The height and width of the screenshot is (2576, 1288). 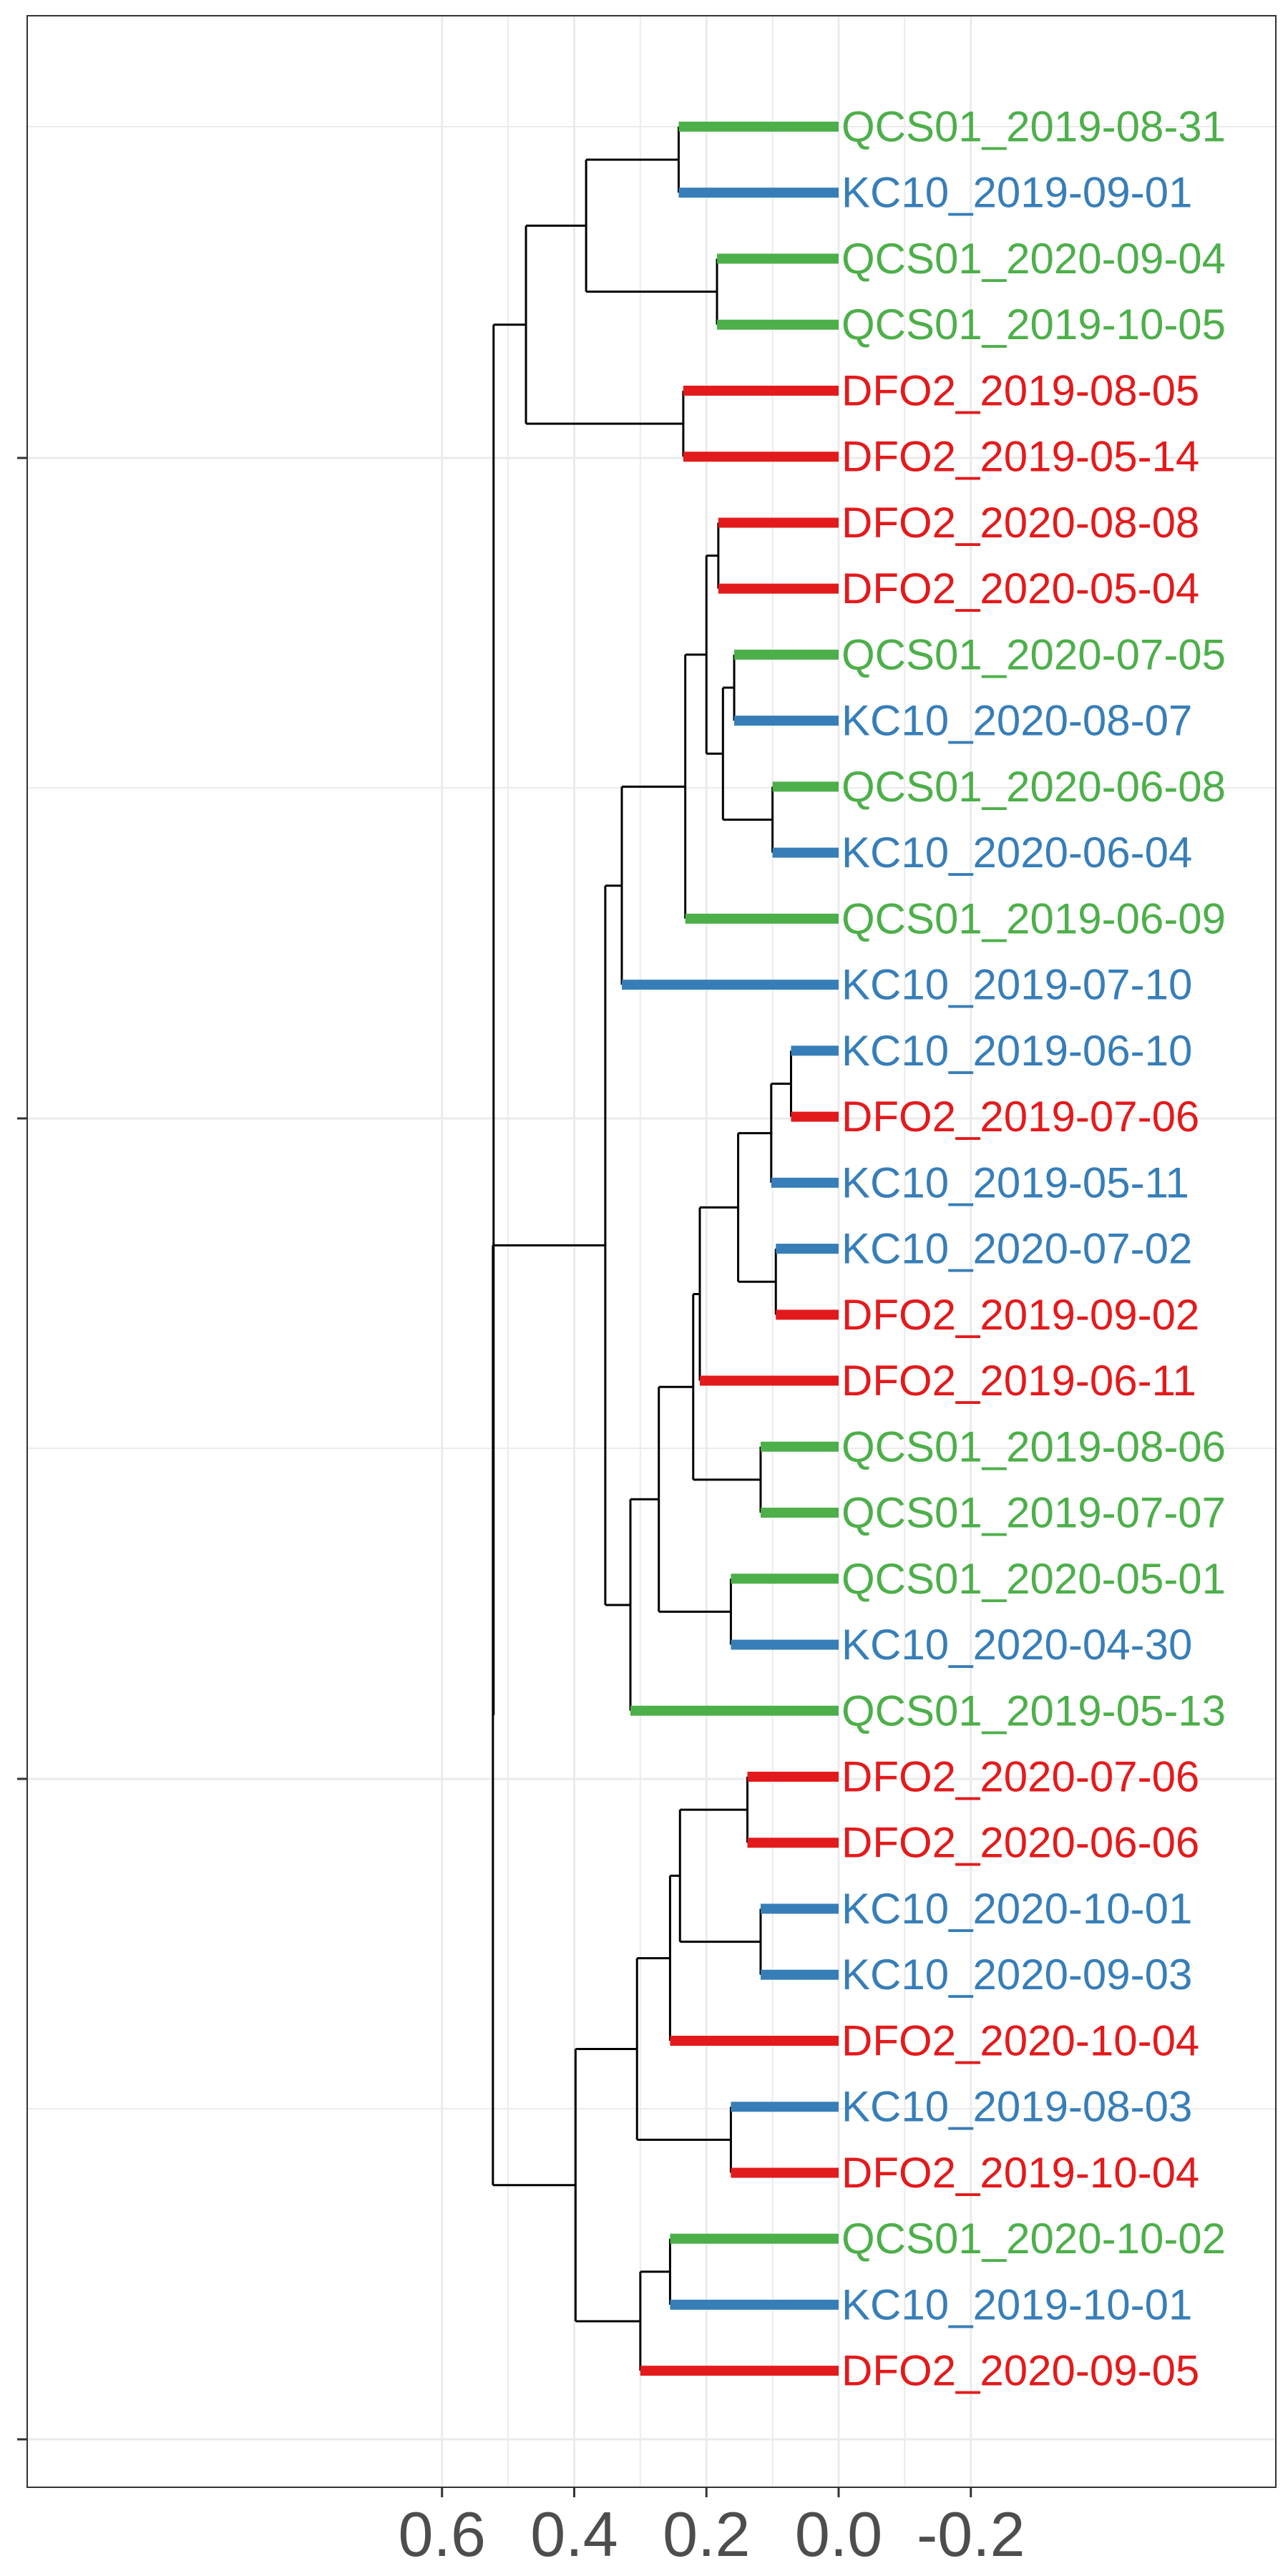 I want to click on leaf-label: KC10_2019-10-01, so click(x=1017, y=2304).